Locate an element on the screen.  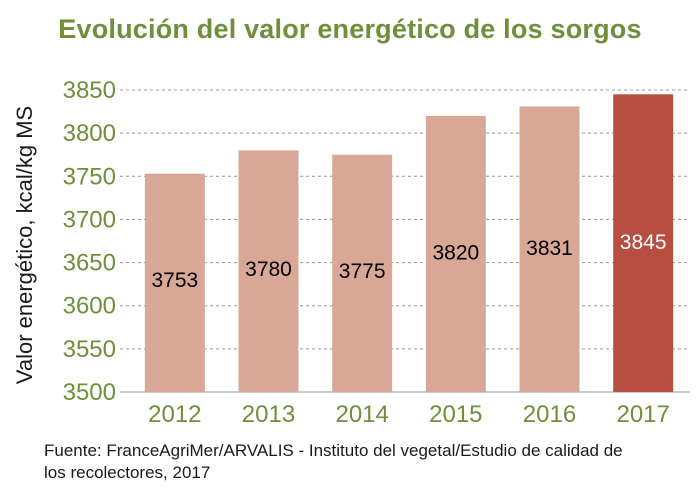
data-label: 3845 is located at coordinates (643, 242).